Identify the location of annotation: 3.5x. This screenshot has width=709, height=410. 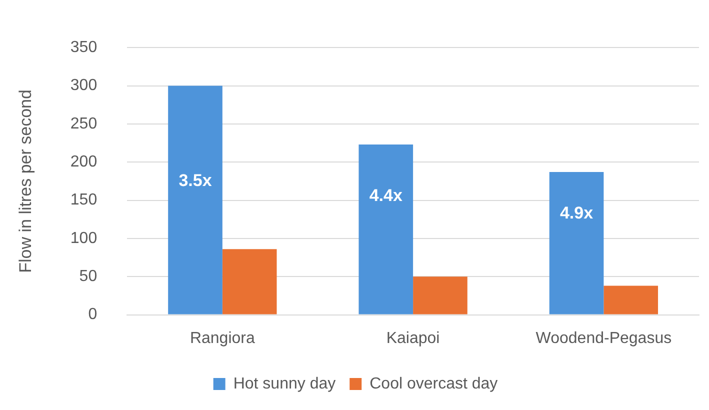
(195, 180).